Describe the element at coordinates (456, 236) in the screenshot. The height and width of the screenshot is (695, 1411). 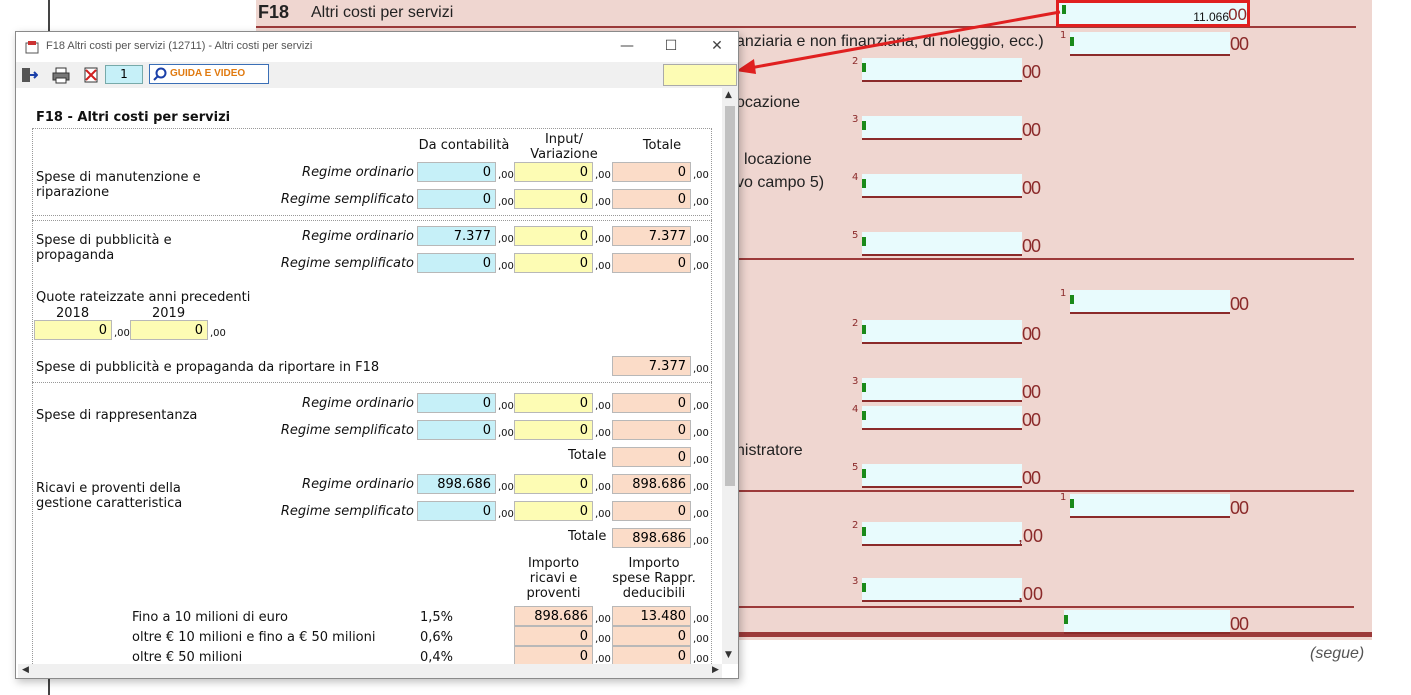
I see `pubblicita-ord-contabilita: 7.377` at that location.